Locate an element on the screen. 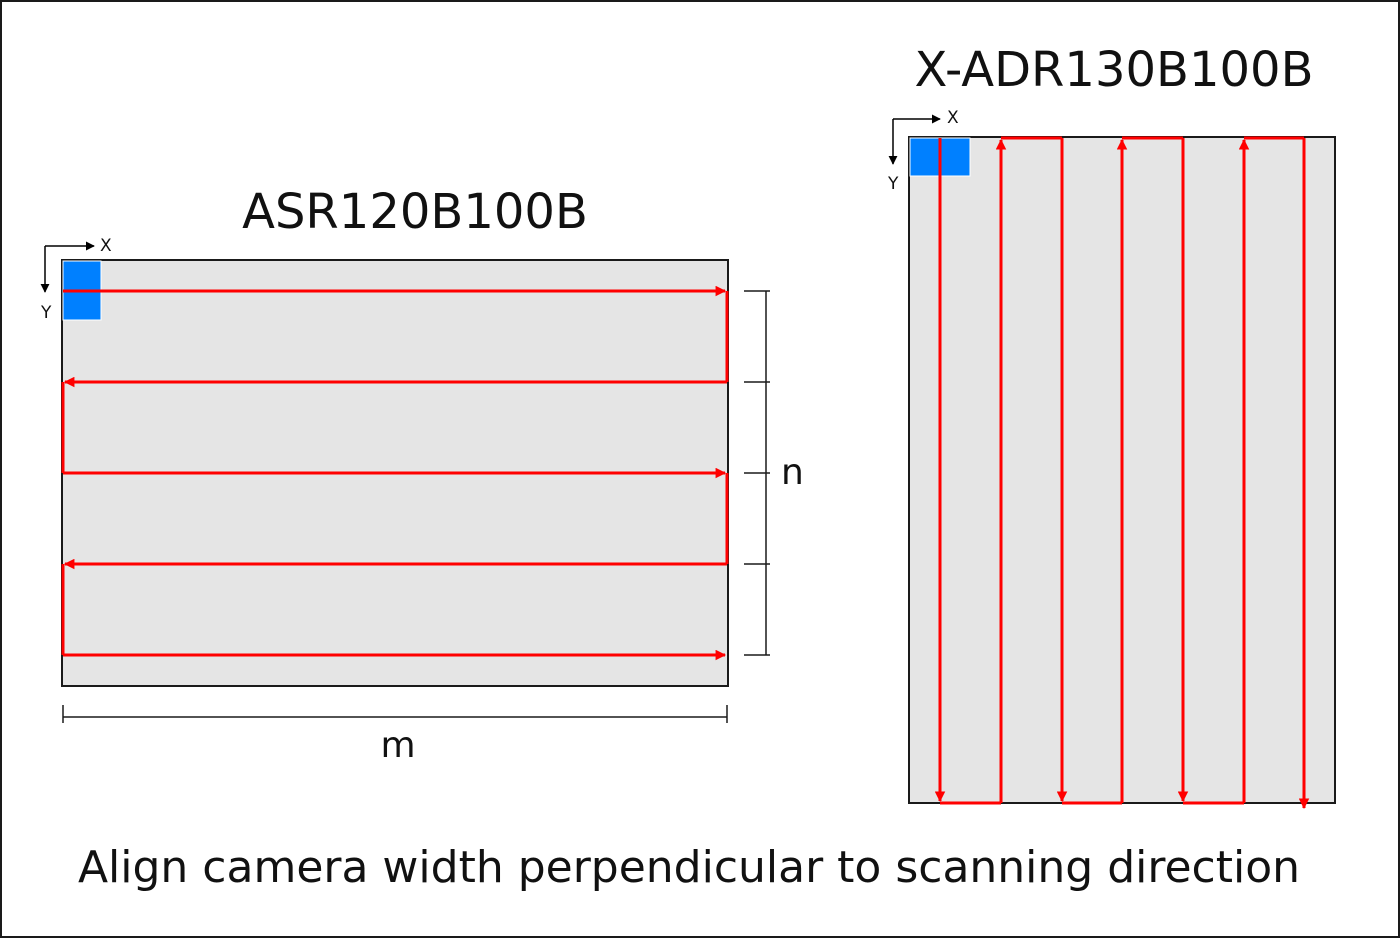  left-dimension-n is located at coordinates (757, 473).